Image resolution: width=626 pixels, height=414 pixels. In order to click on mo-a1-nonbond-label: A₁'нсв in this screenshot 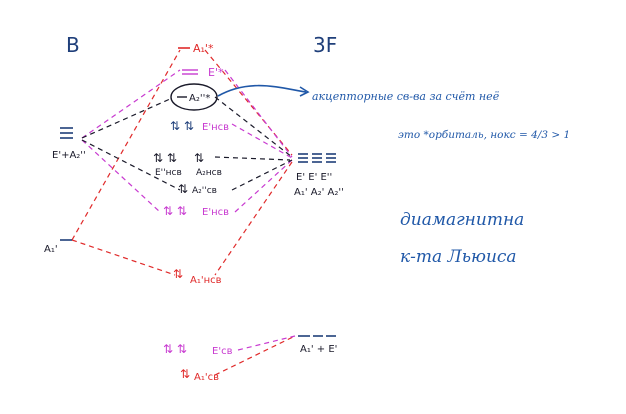, I will do `click(206, 280)`.